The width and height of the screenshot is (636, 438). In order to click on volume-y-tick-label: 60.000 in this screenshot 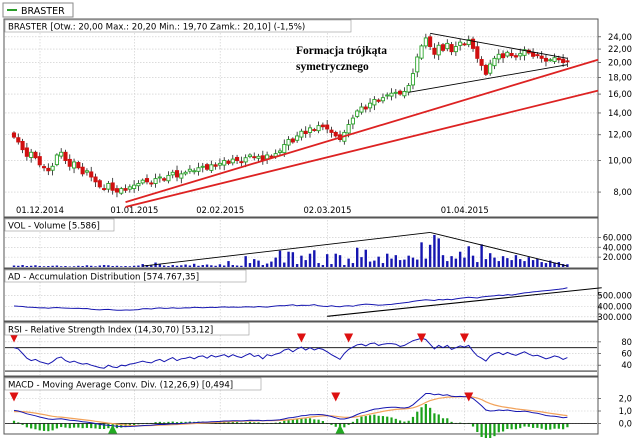, I will do `click(617, 237)`.